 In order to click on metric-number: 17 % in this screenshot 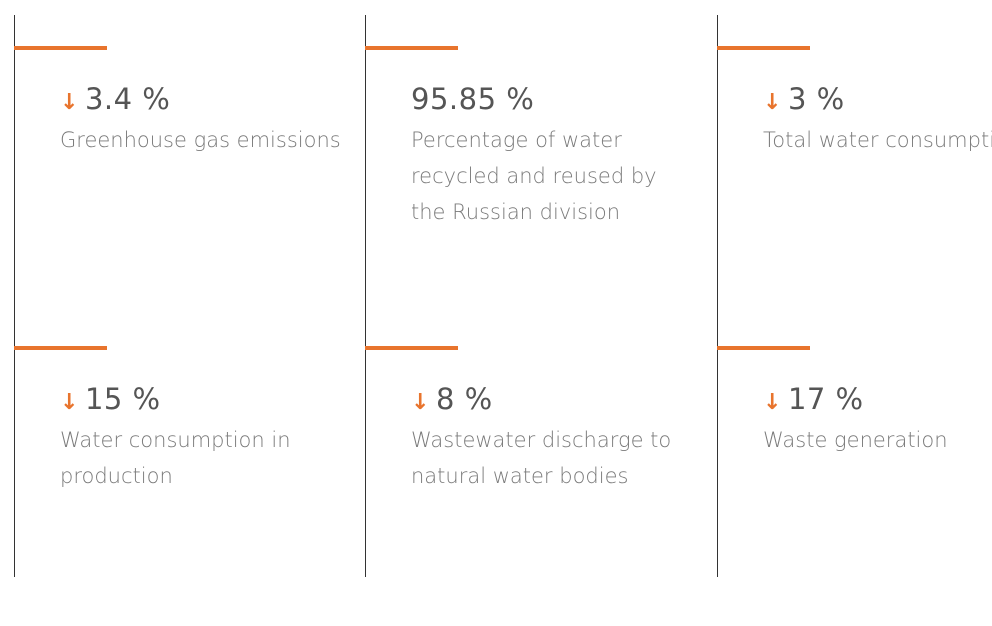, I will do `click(825, 399)`.